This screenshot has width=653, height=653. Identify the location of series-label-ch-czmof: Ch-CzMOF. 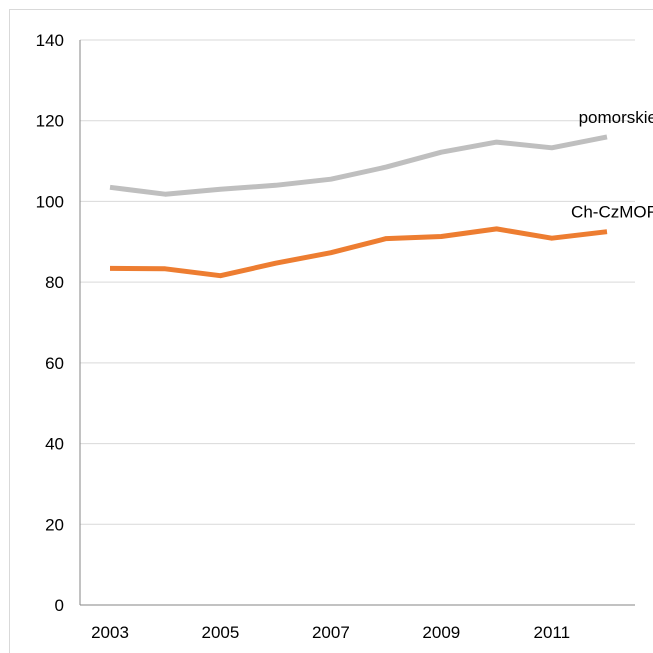
(612, 212).